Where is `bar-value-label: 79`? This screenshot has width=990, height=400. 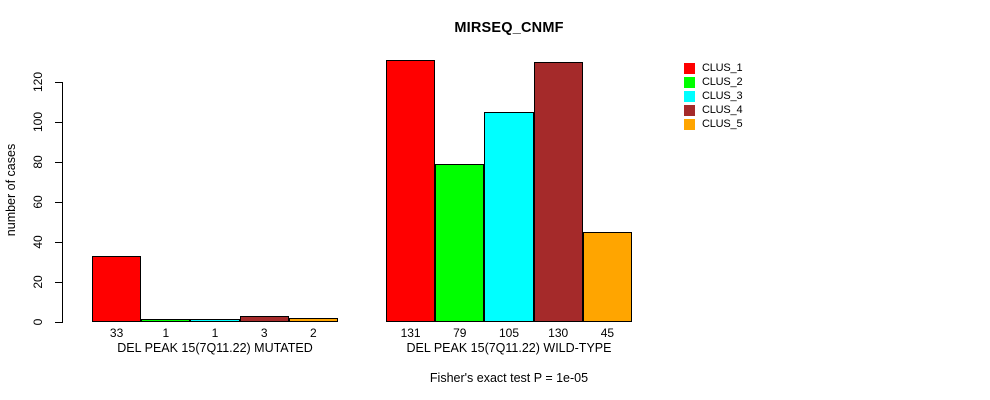
bar-value-label: 79 is located at coordinates (460, 333).